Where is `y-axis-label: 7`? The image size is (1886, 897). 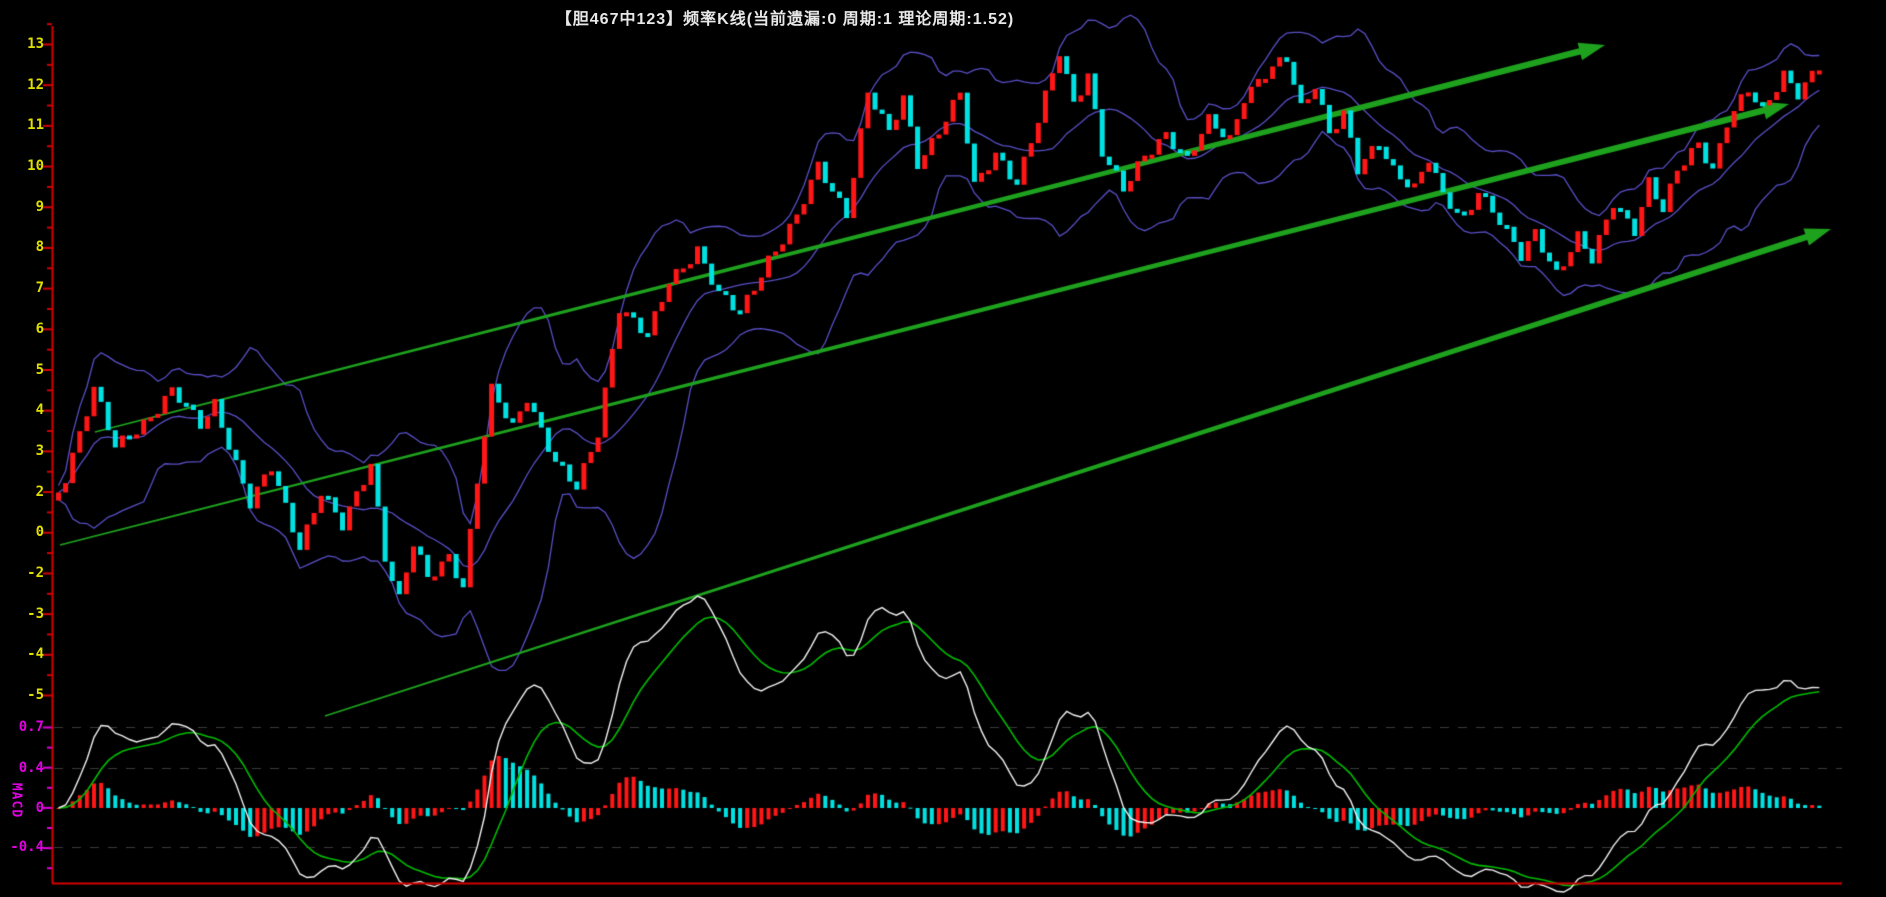
y-axis-label: 7 is located at coordinates (39, 288).